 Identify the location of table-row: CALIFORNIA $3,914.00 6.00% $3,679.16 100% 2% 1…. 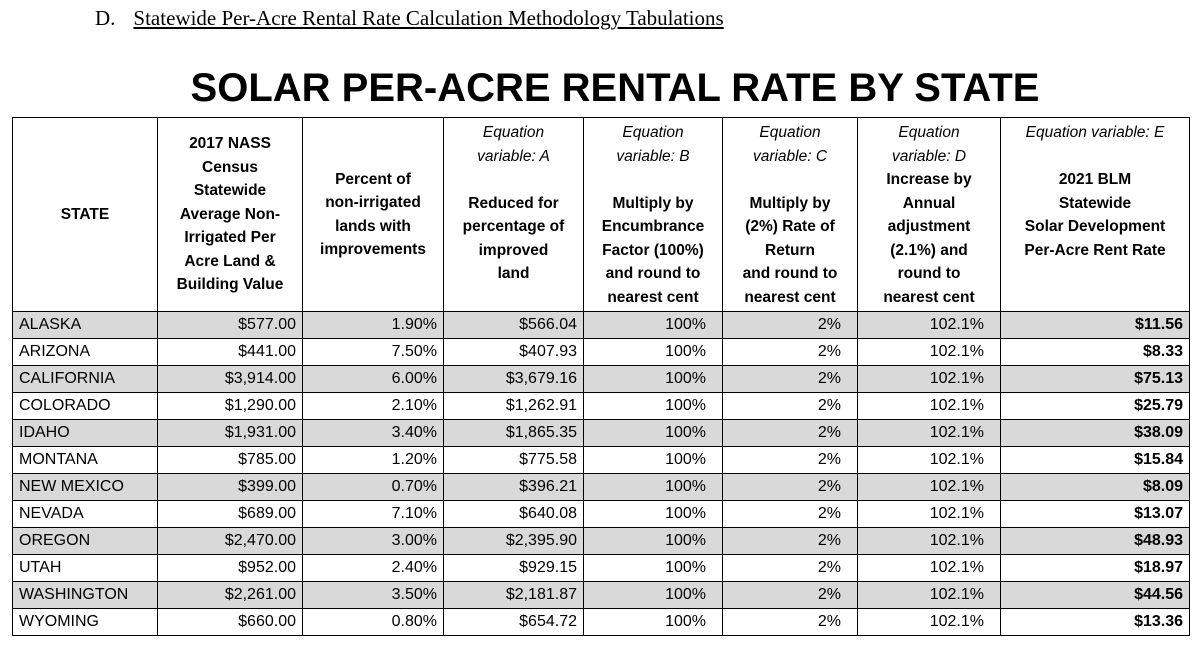
(601, 379).